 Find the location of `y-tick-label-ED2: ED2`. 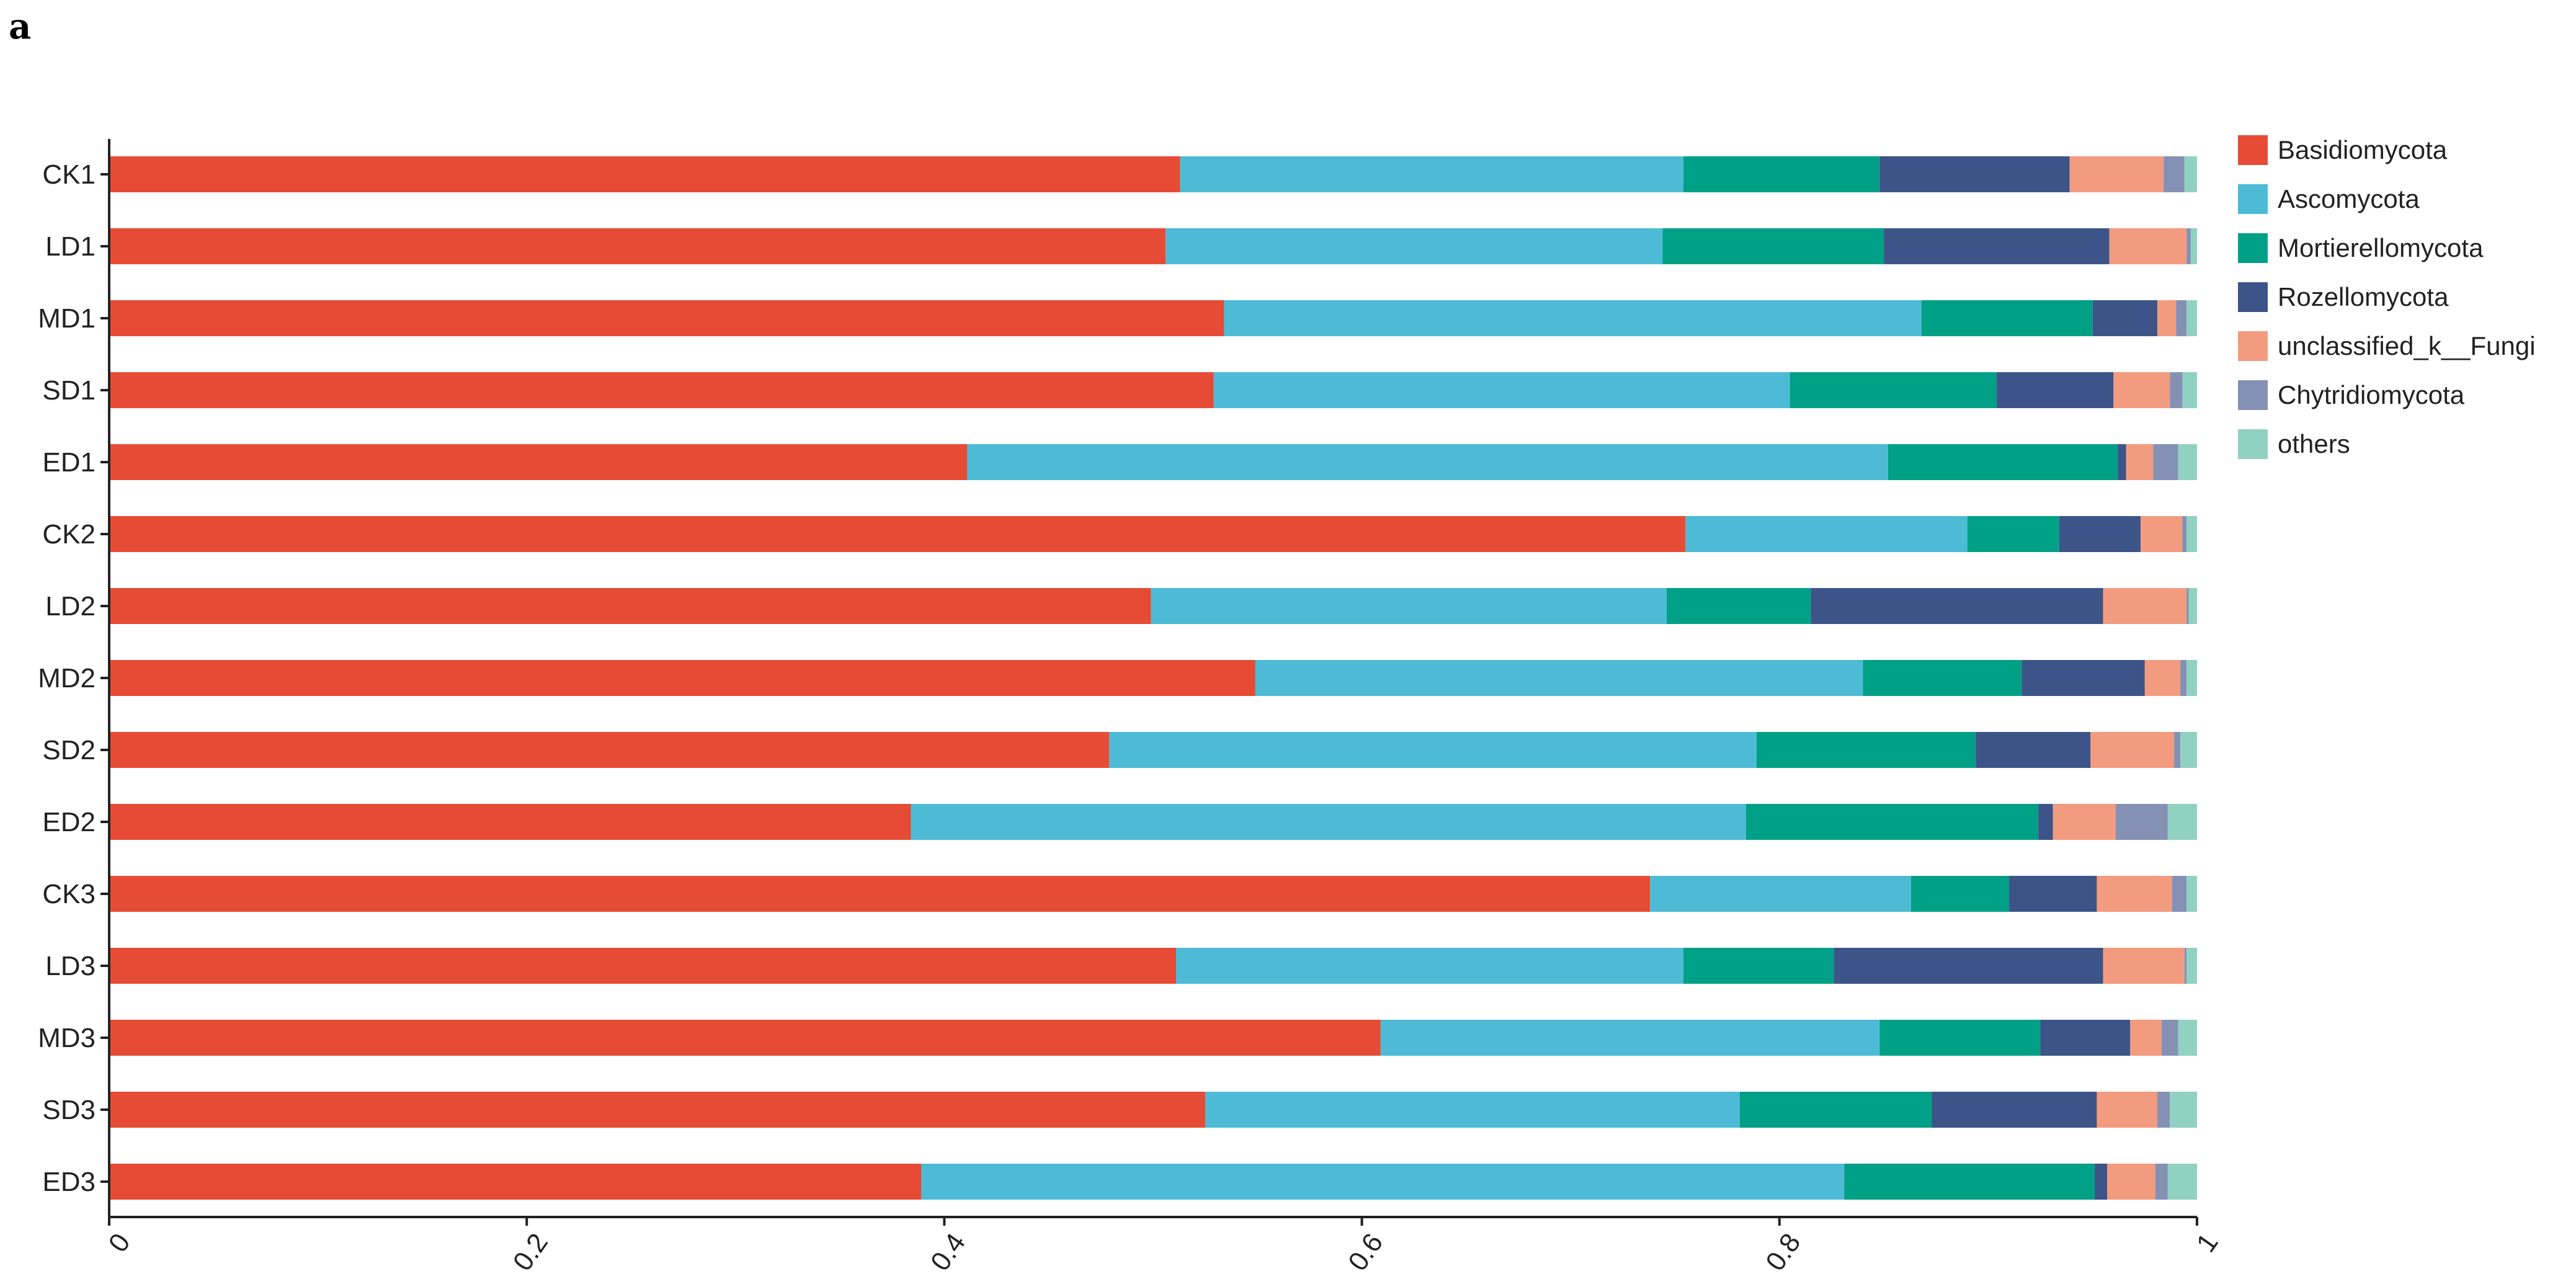

y-tick-label-ED2: ED2 is located at coordinates (69, 822).